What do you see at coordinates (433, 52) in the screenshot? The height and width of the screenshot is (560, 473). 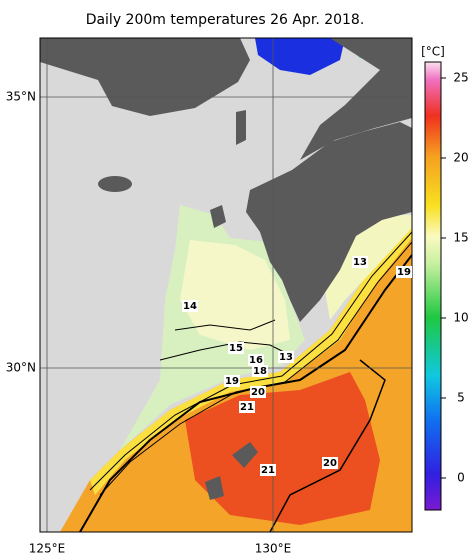 I see `colorbar-unit: [°C]` at bounding box center [433, 52].